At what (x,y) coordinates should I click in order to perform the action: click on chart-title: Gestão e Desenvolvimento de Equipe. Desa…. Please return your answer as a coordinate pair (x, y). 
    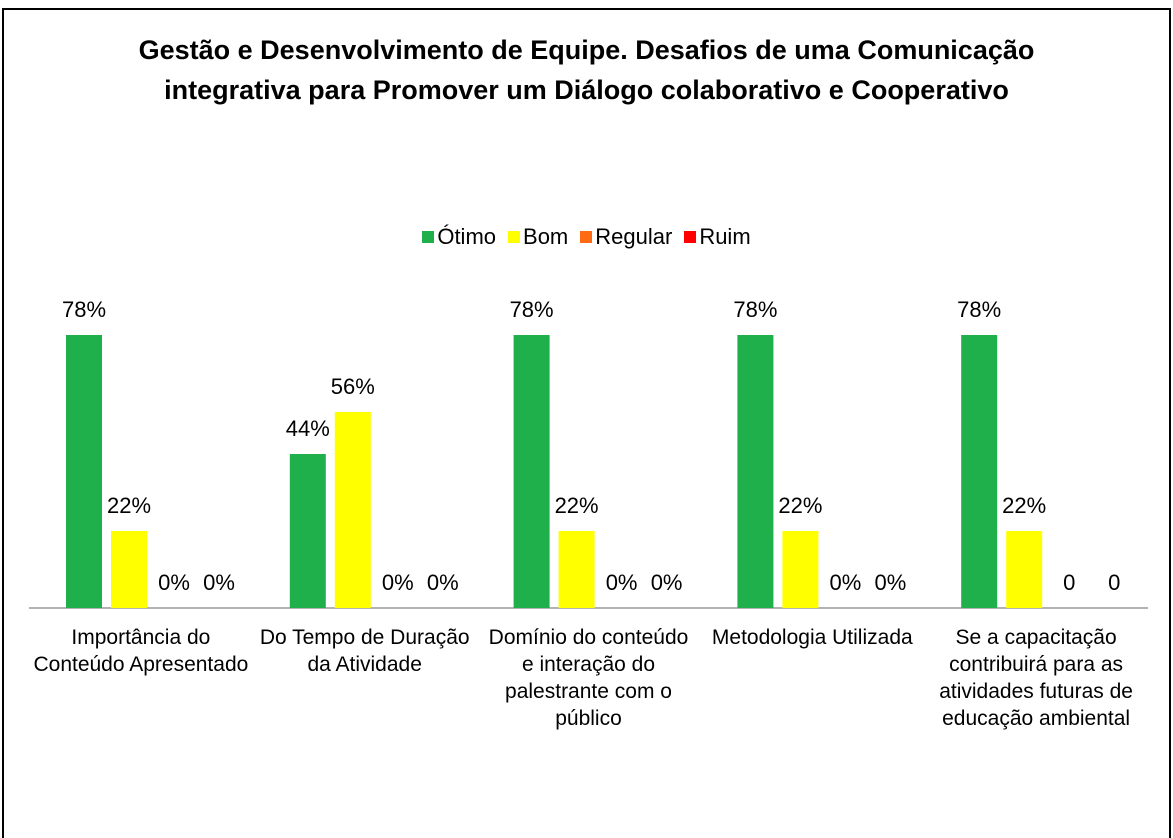
    Looking at the image, I should click on (586, 70).